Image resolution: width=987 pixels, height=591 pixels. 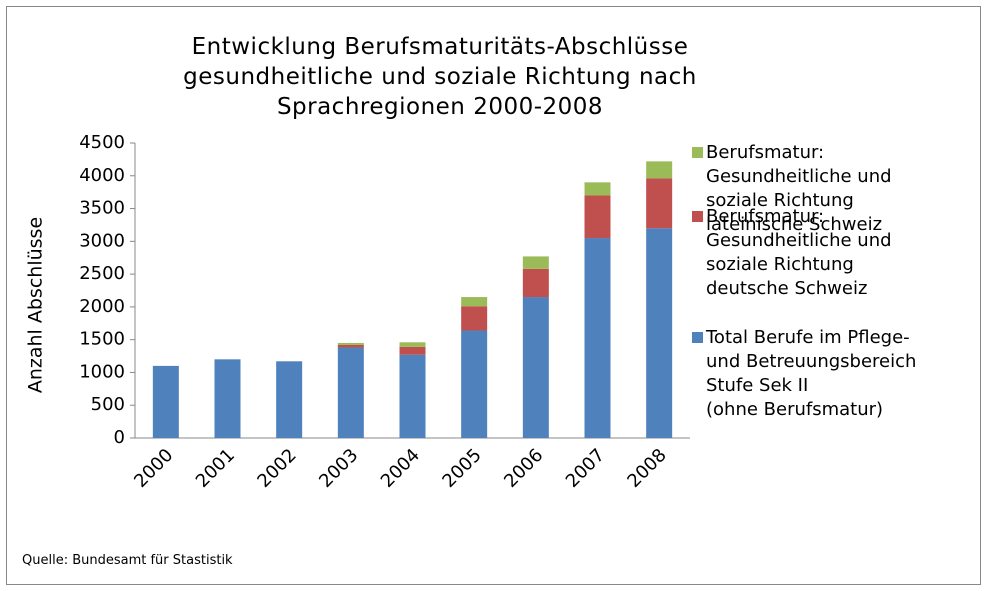 I want to click on source-note: Quelle: Bundesamt für Stastistik, so click(x=127, y=560).